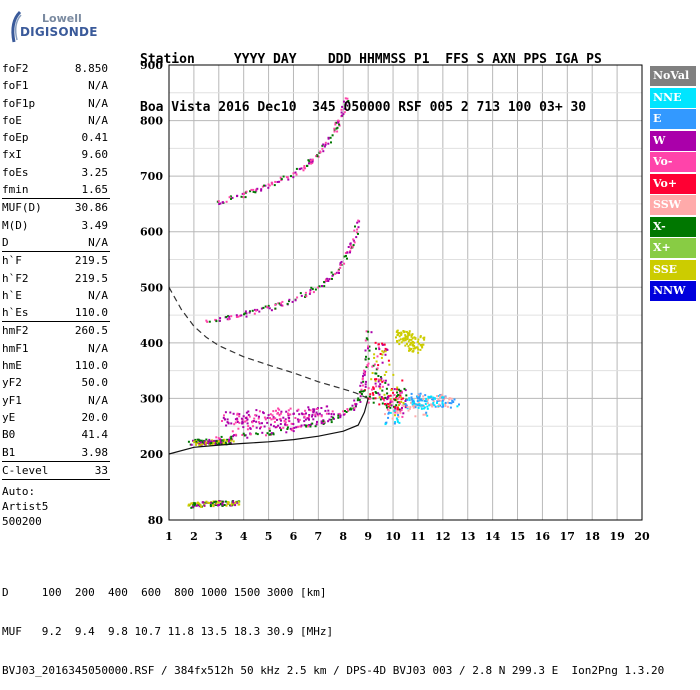  I want to click on param-row: MUF(D) 30.86, so click(56, 207).